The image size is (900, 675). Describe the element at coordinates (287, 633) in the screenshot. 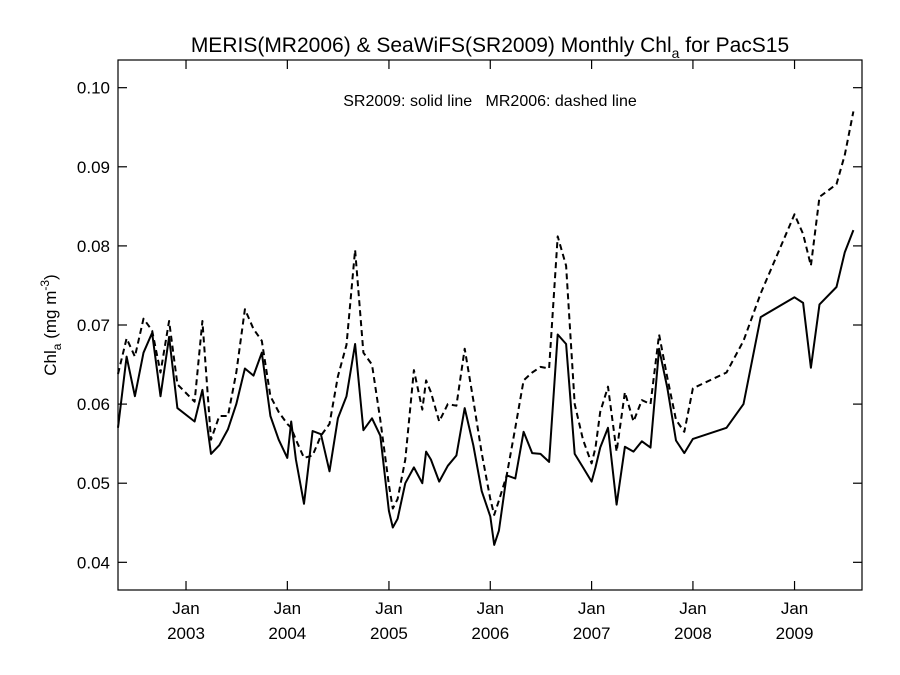

I see `x-tick-label-year: 2004` at that location.